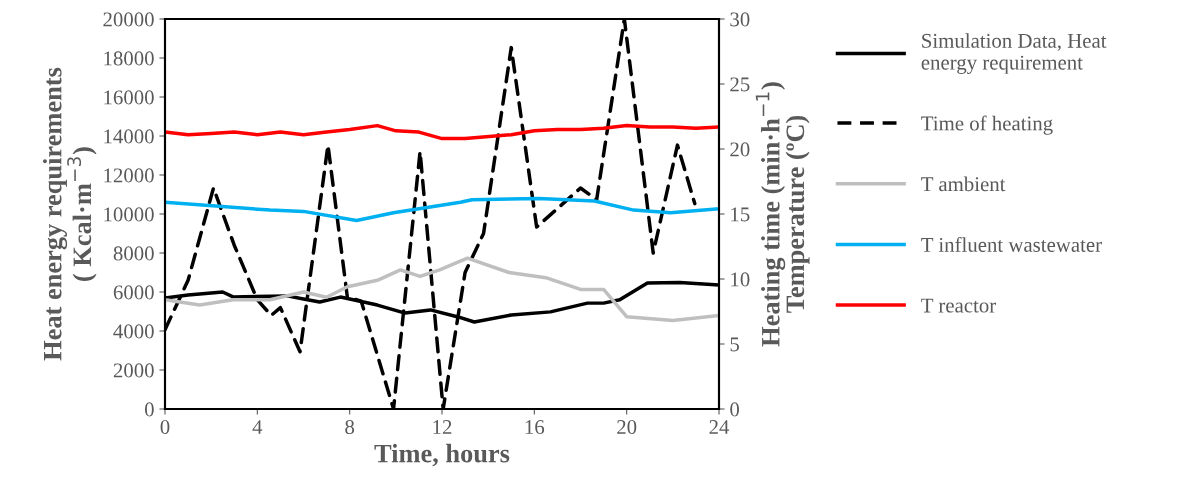 This screenshot has width=1182, height=494. Describe the element at coordinates (133, 253) in the screenshot. I see `y-tick-label: 8000` at that location.